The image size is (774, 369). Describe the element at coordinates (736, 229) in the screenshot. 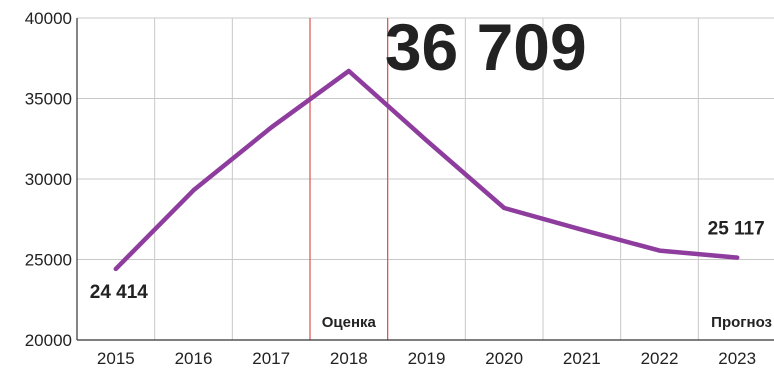

I see `end-value-label: 25 117` at that location.